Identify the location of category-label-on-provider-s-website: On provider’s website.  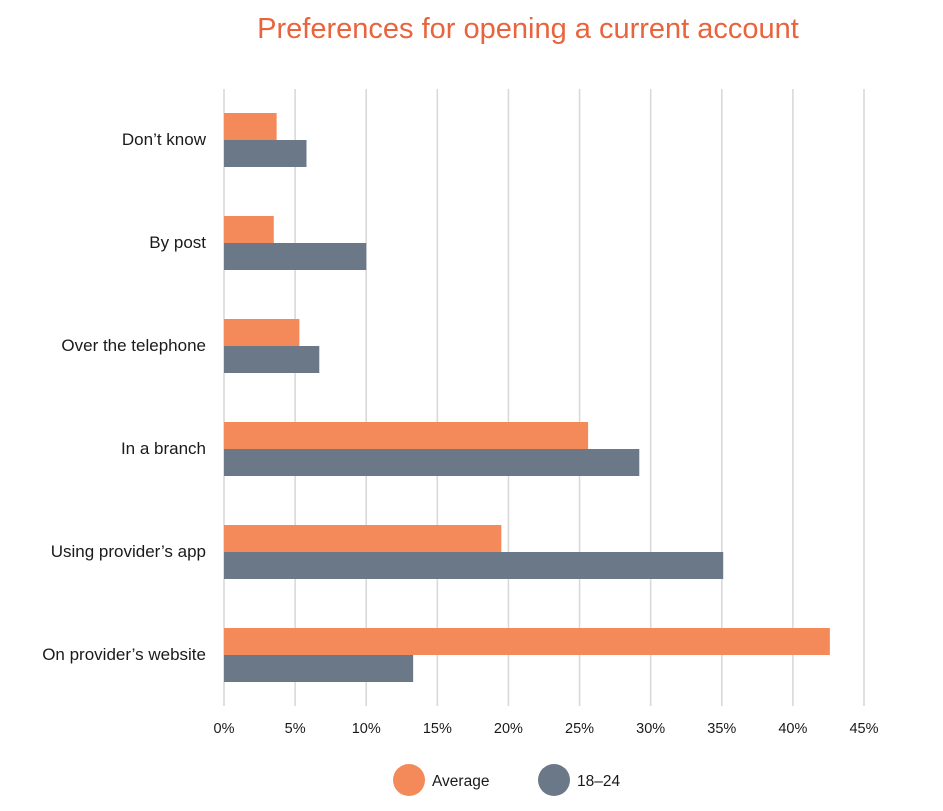
(124, 654).